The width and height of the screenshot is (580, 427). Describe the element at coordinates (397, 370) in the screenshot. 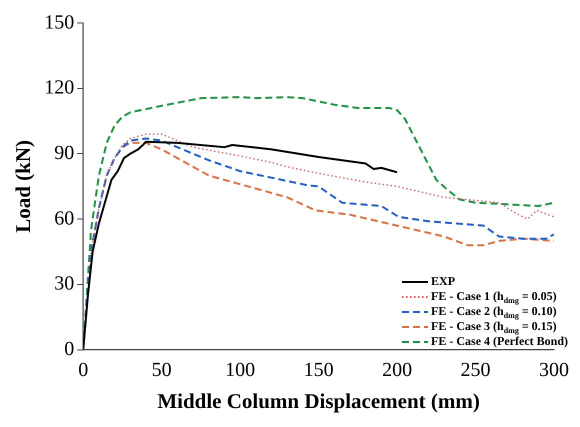

I see `x-tick-label: 200` at that location.